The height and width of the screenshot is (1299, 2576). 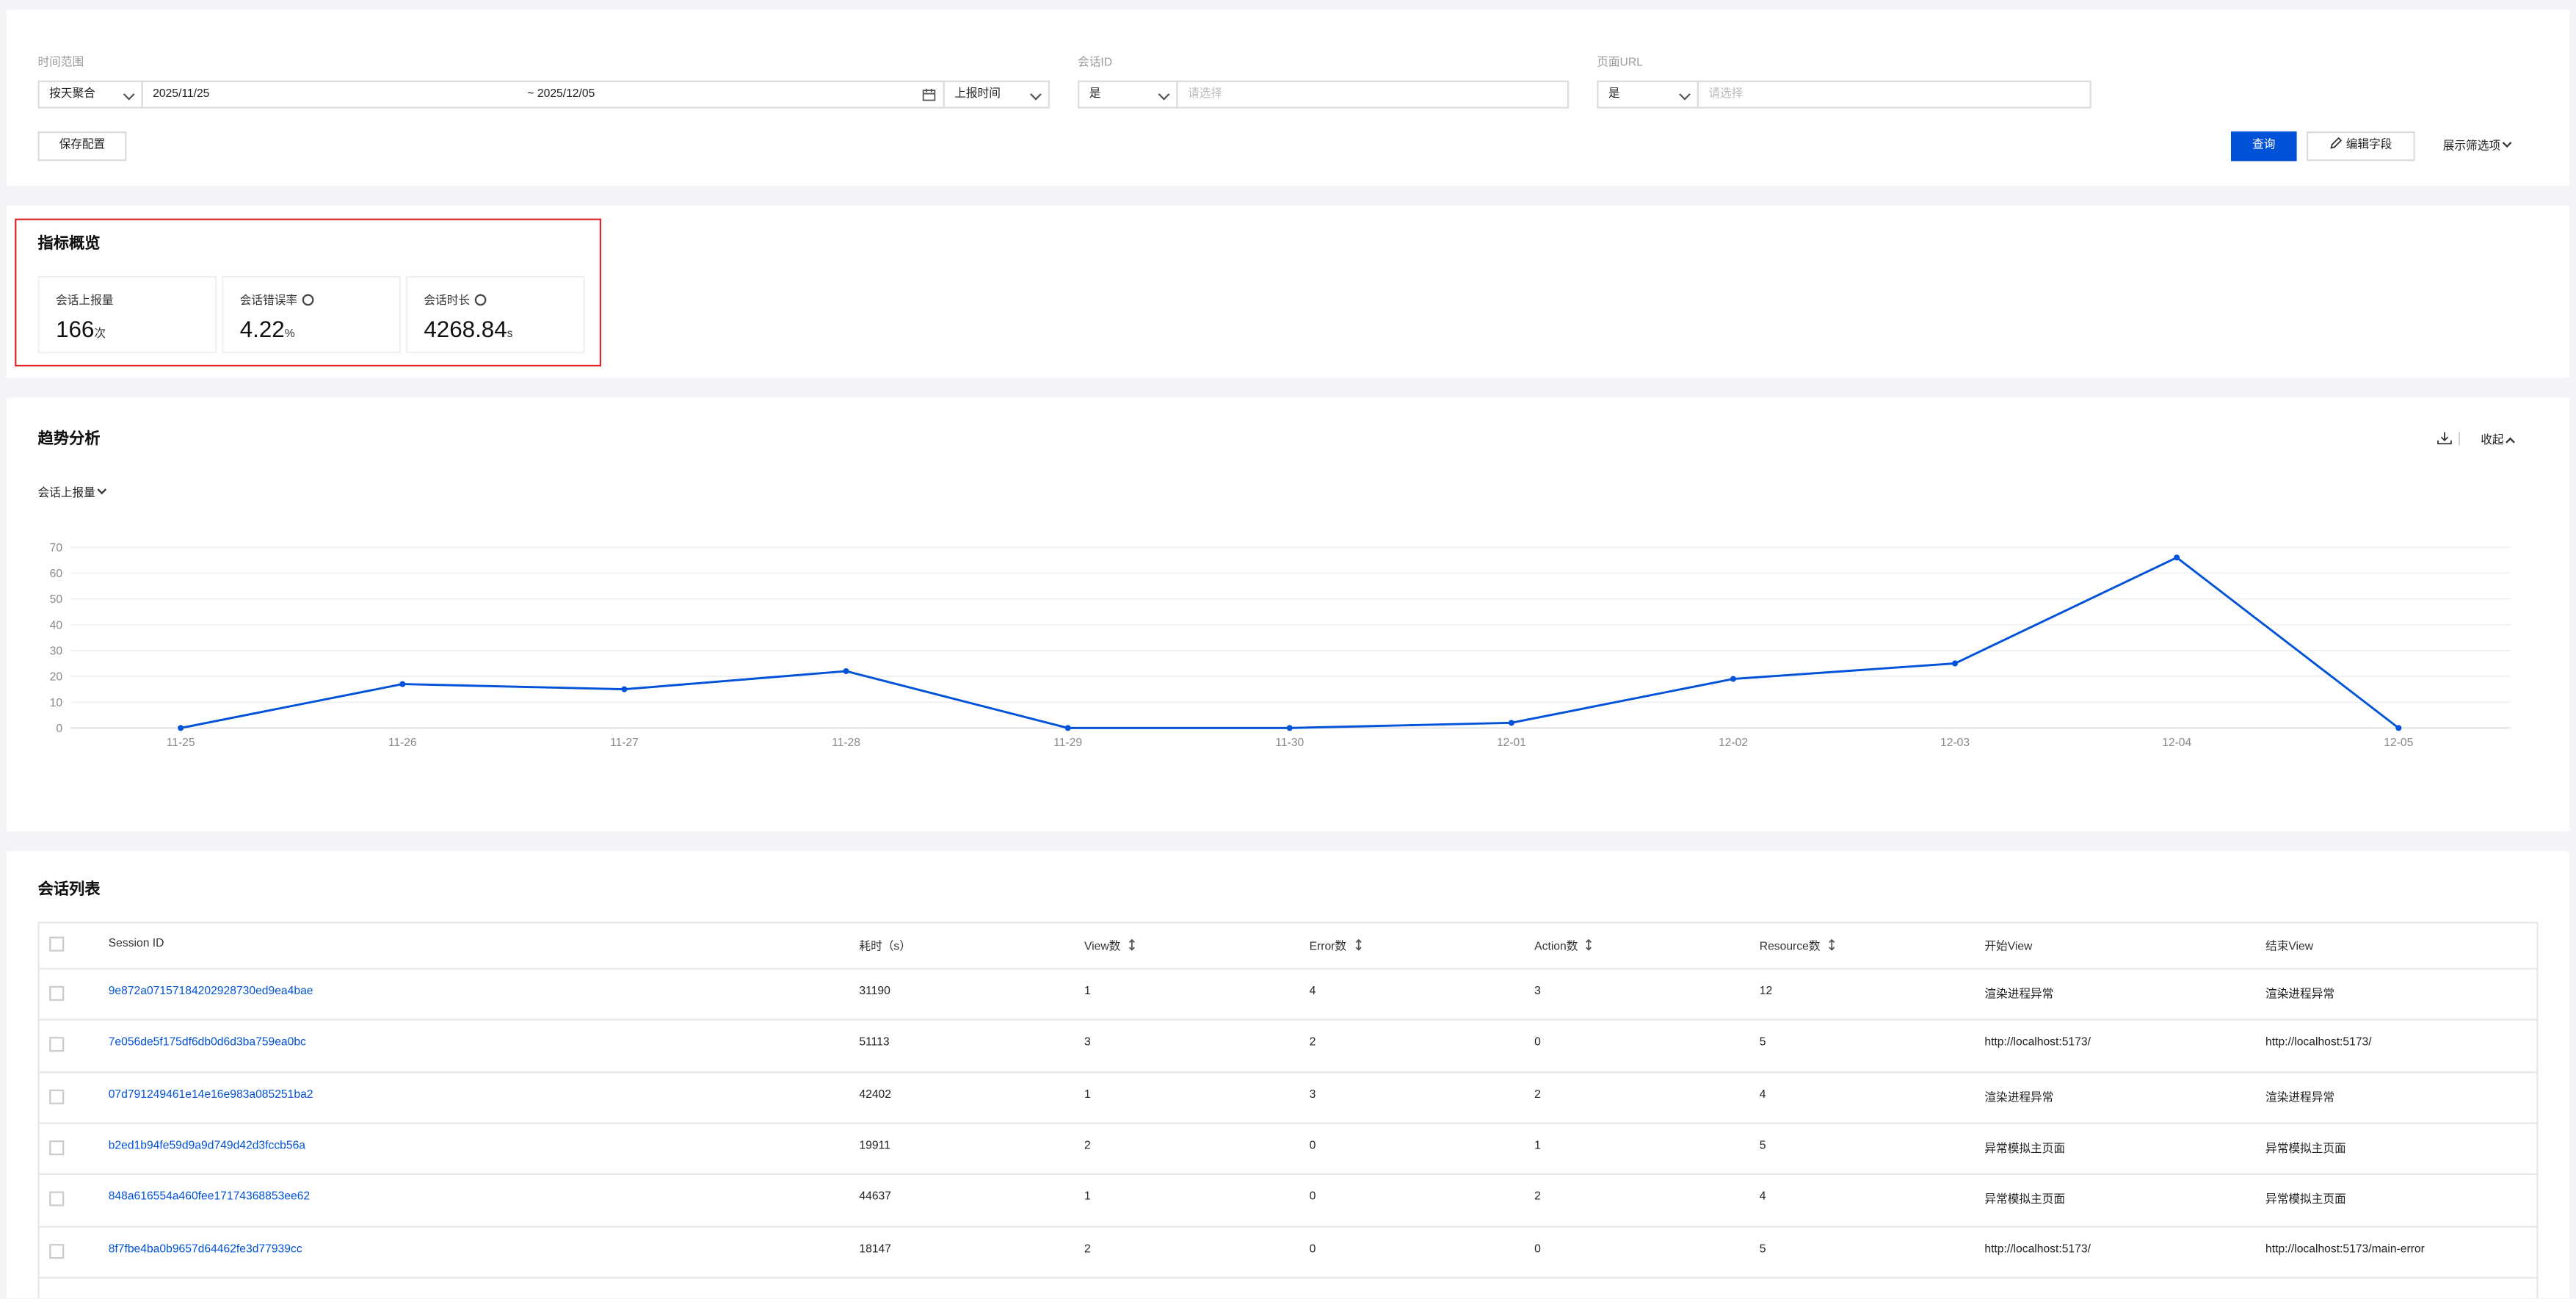 I want to click on table-cell: 42402, so click(x=875, y=1094).